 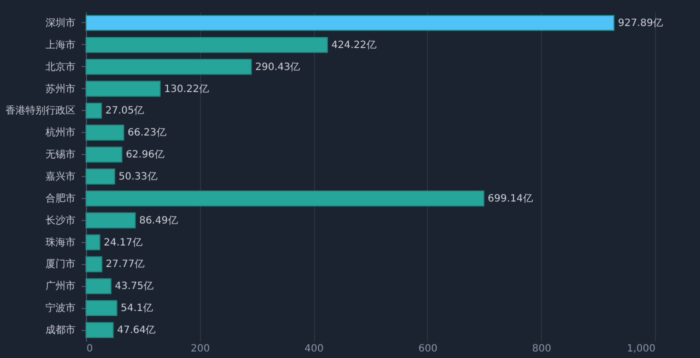 I want to click on data-label: 130.22亿, so click(x=187, y=89).